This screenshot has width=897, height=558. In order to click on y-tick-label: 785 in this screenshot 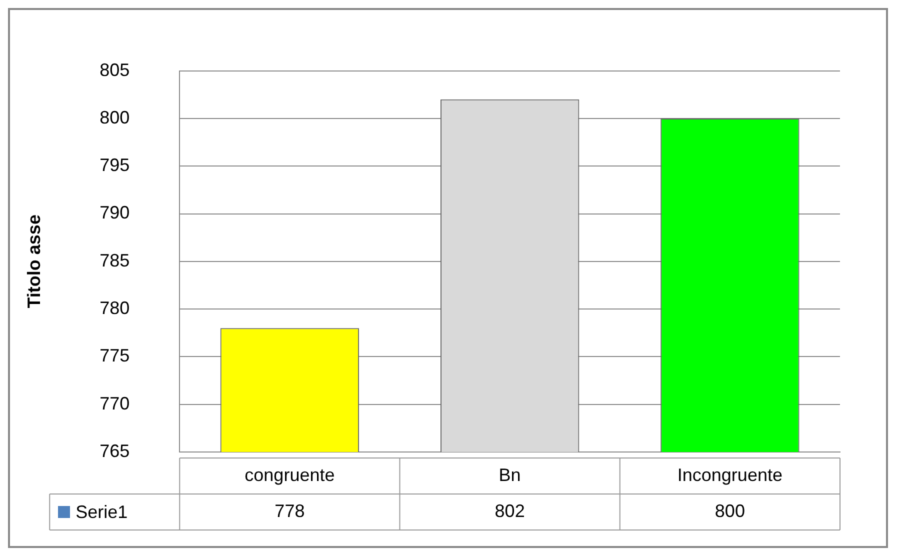, I will do `click(115, 260)`.